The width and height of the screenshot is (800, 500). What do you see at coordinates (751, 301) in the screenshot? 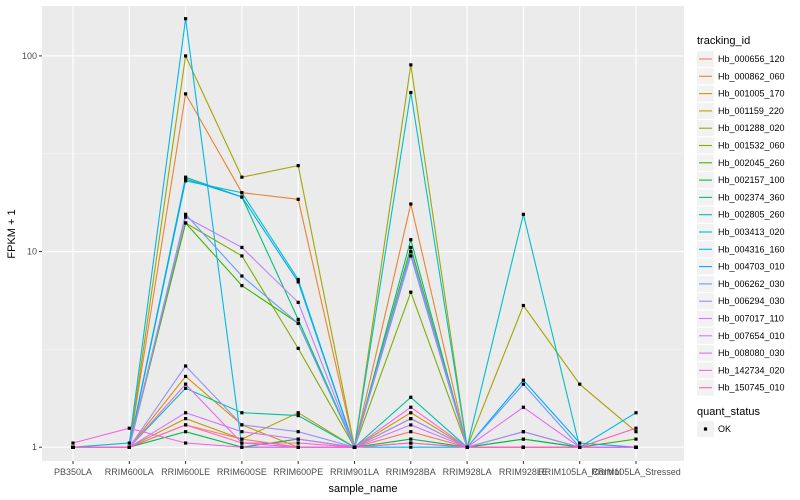
I see `legend-label: Hb_006294_030` at bounding box center [751, 301].